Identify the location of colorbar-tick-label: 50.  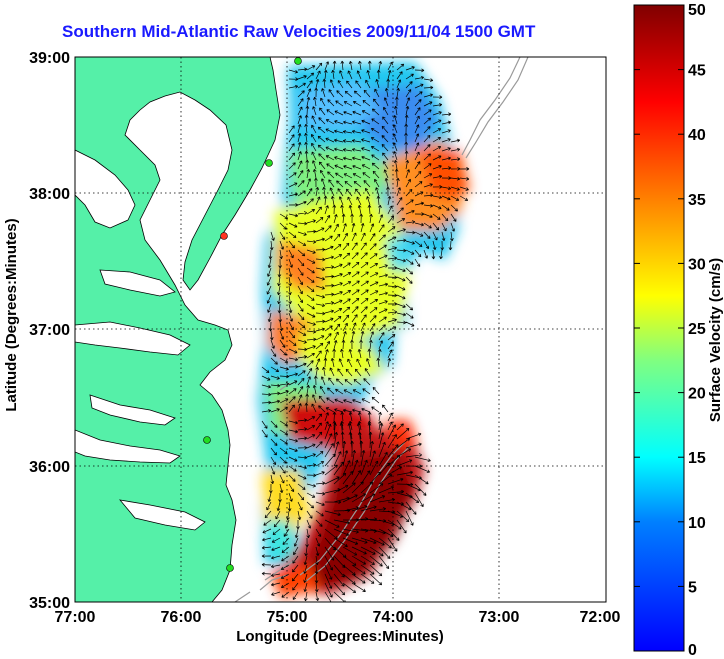
(697, 10).